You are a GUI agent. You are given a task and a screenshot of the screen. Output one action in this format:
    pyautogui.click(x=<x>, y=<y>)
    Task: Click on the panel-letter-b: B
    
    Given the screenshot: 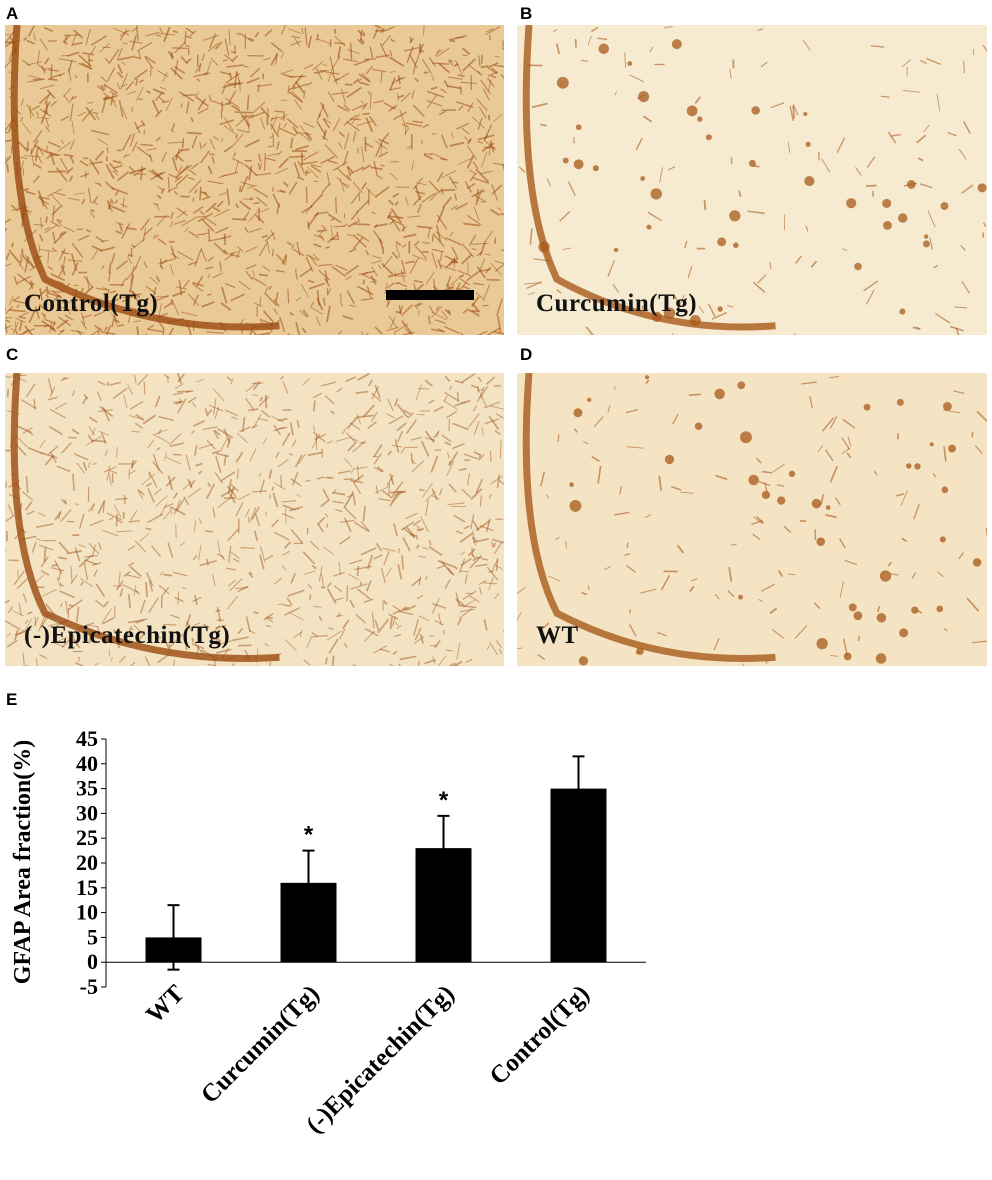 What is the action you would take?
    pyautogui.click(x=526, y=13)
    